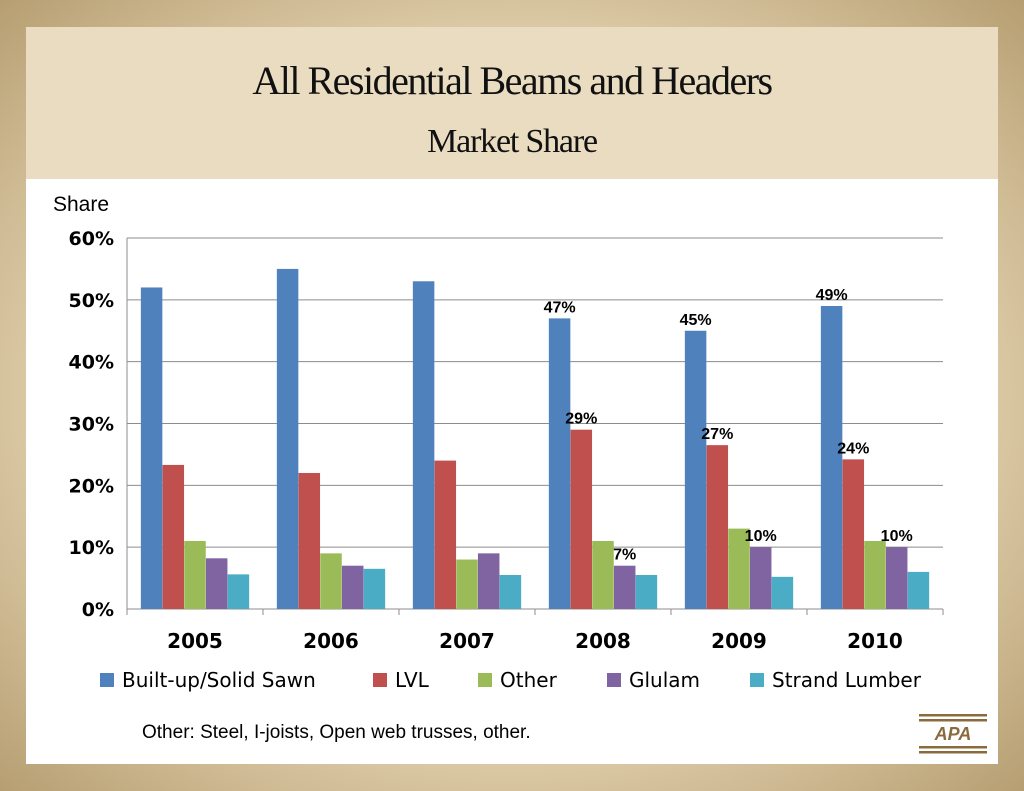 This screenshot has height=791, width=1024. I want to click on y-tick-label: 60%, so click(91, 239).